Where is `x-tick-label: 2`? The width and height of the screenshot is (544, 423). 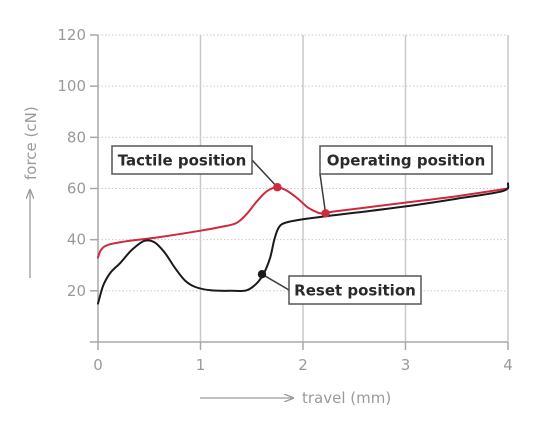 x-tick-label: 2 is located at coordinates (303, 365).